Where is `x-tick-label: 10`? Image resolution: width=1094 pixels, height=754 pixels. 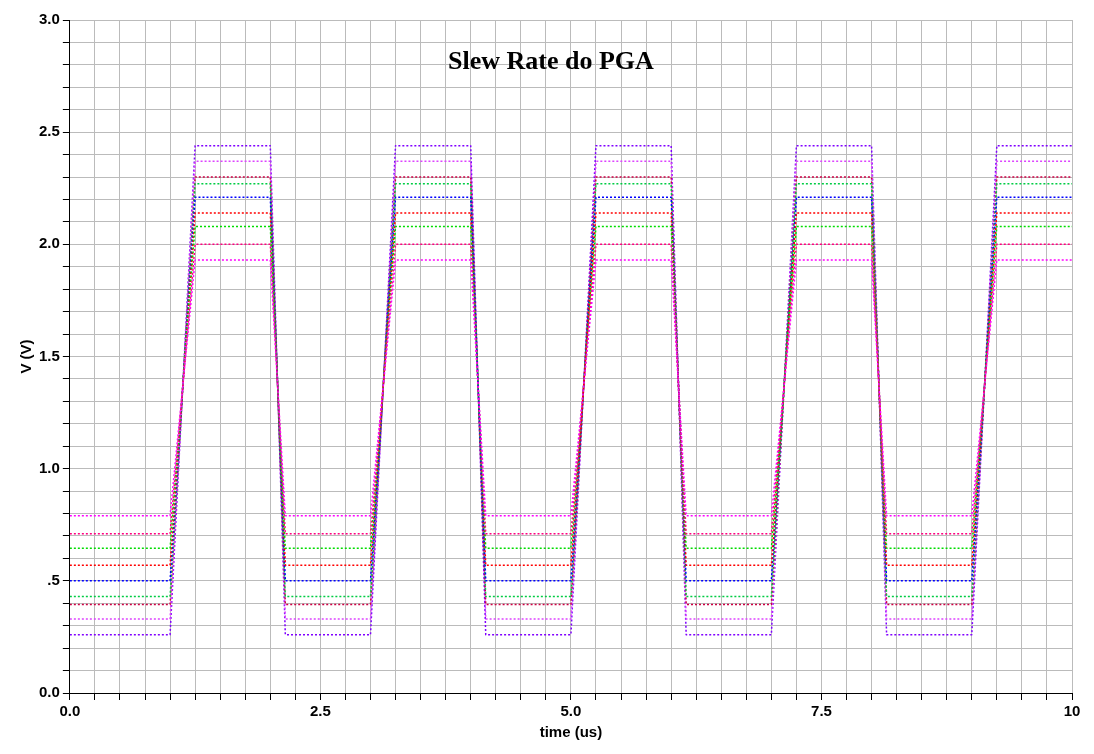 x-tick-label: 10 is located at coordinates (1072, 711).